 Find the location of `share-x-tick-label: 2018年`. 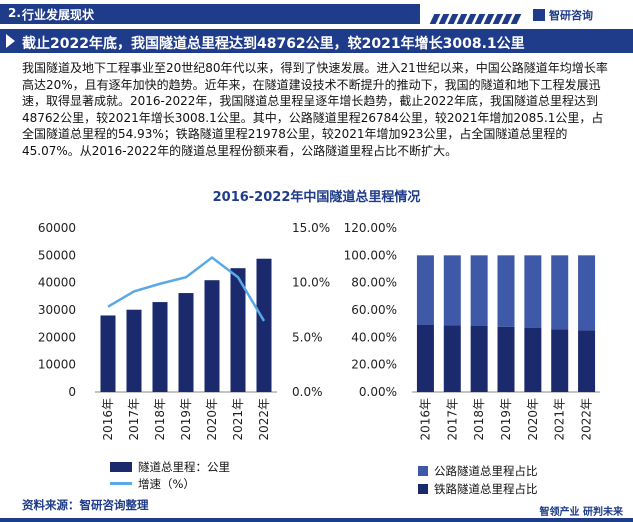

share-x-tick-label: 2018年 is located at coordinates (479, 419).